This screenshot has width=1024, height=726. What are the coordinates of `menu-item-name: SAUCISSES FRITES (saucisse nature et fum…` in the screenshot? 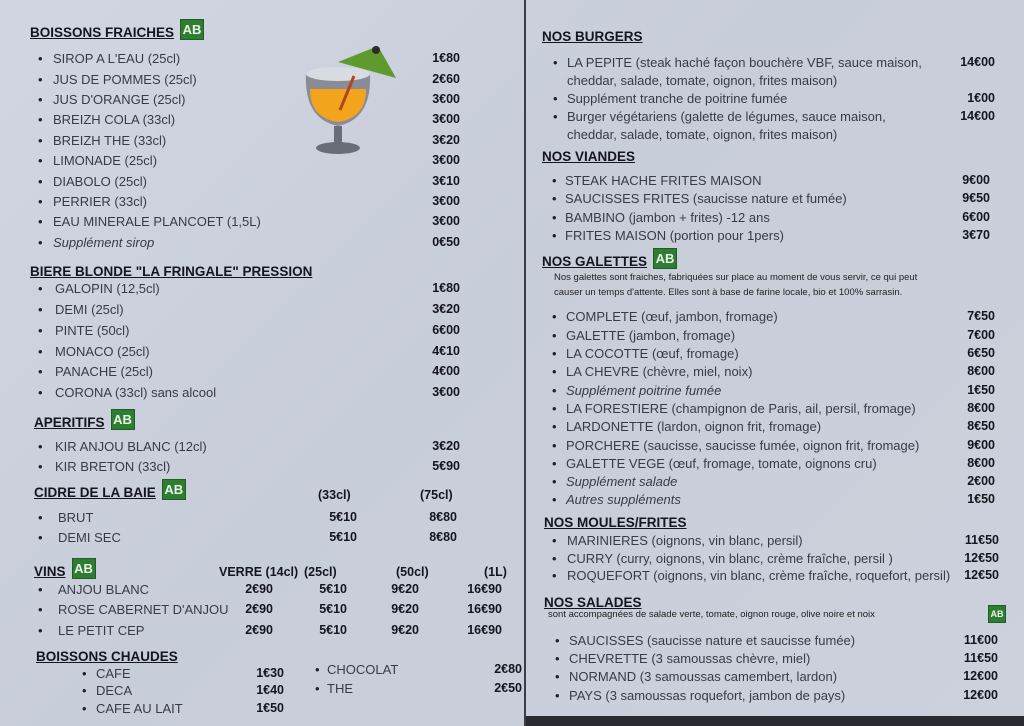 It's located at (706, 198).